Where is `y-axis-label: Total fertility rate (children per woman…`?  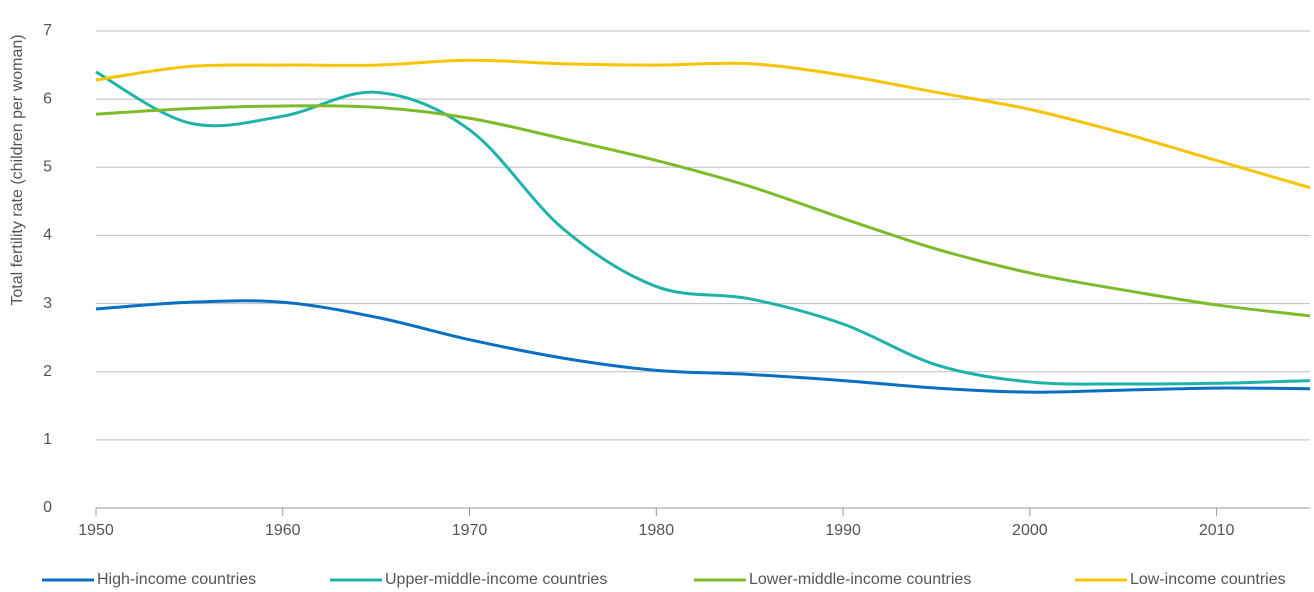
y-axis-label: Total fertility rate (children per woman… is located at coordinates (17, 169).